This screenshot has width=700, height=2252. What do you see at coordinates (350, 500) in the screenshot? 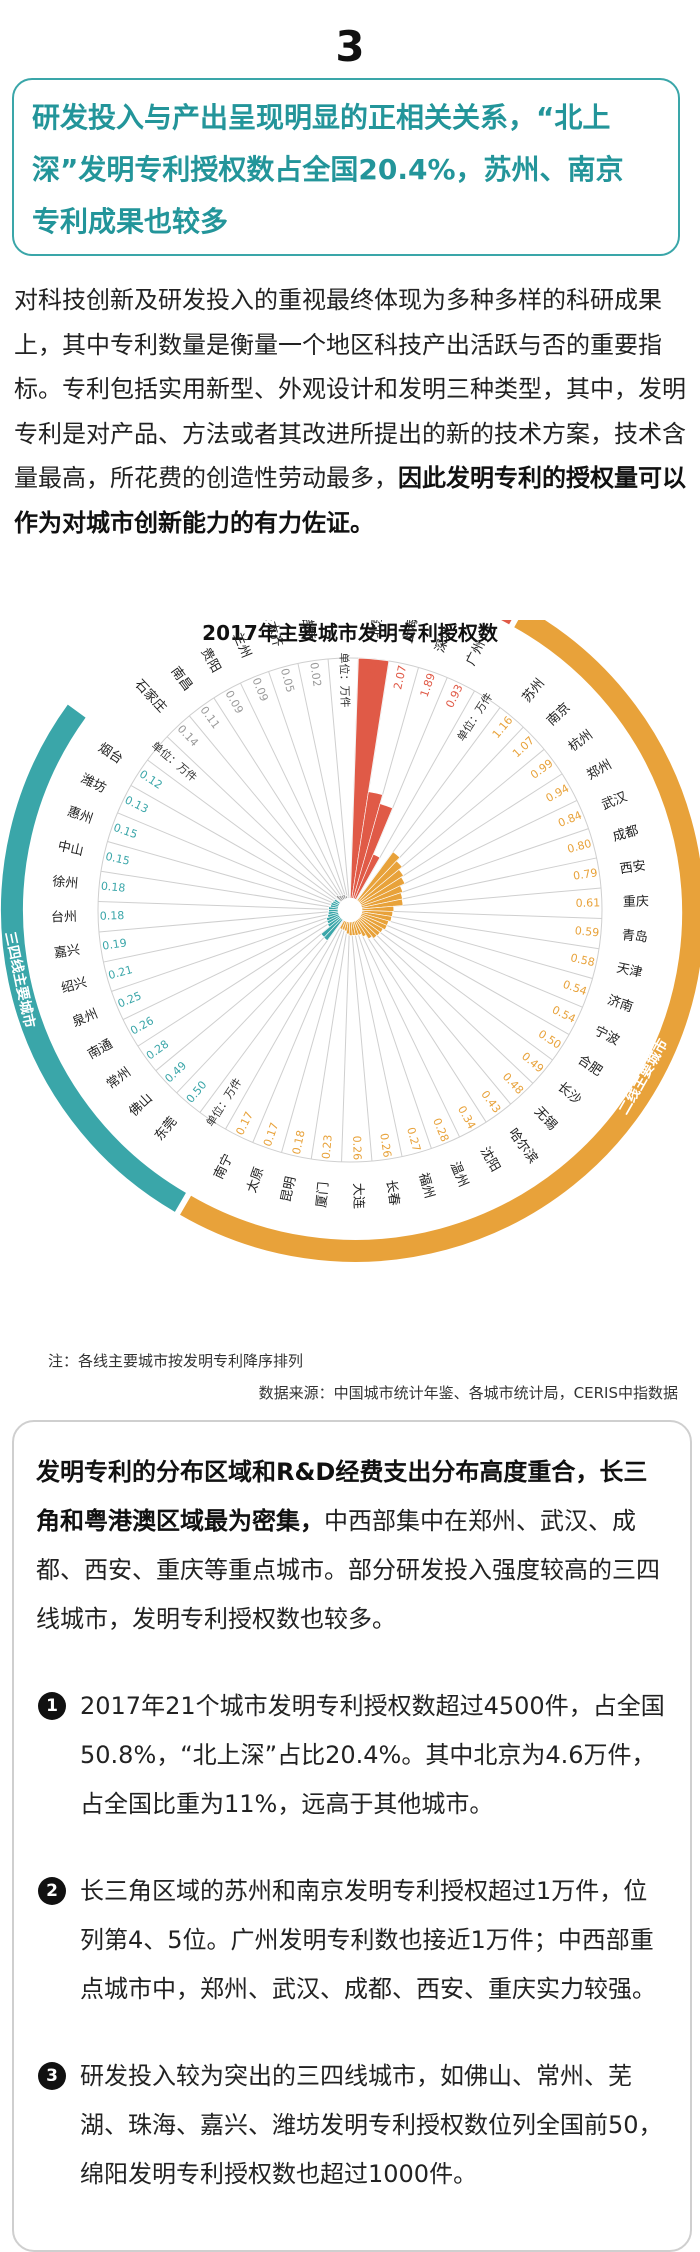
I see `intro-bold-text: 因此发明专利的授权量可以作为对城市创新能力的有力佐证。` at bounding box center [350, 500].